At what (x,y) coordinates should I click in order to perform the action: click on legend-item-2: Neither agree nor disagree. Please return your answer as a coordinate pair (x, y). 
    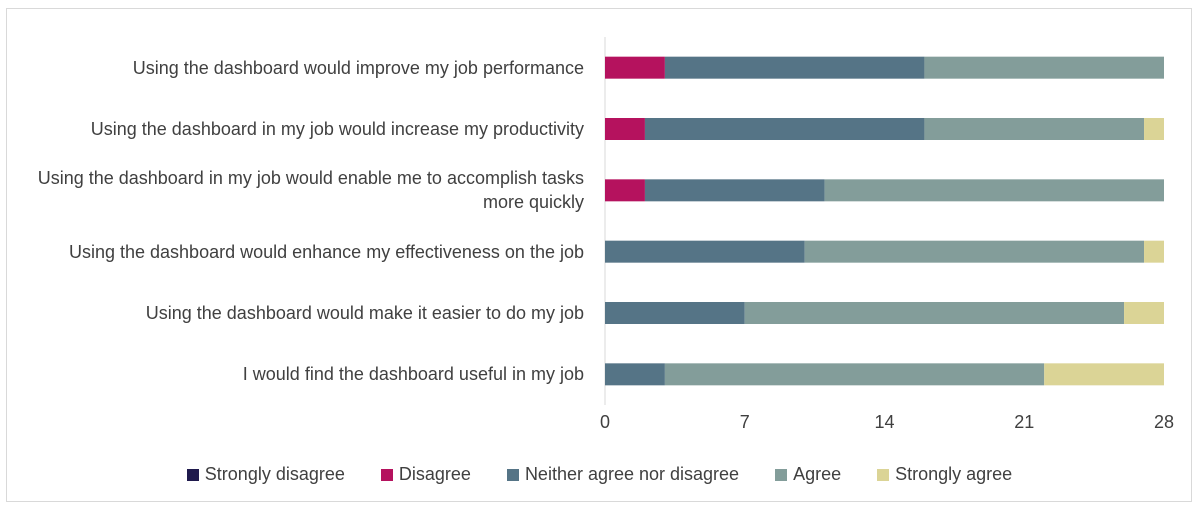
    Looking at the image, I should click on (623, 474).